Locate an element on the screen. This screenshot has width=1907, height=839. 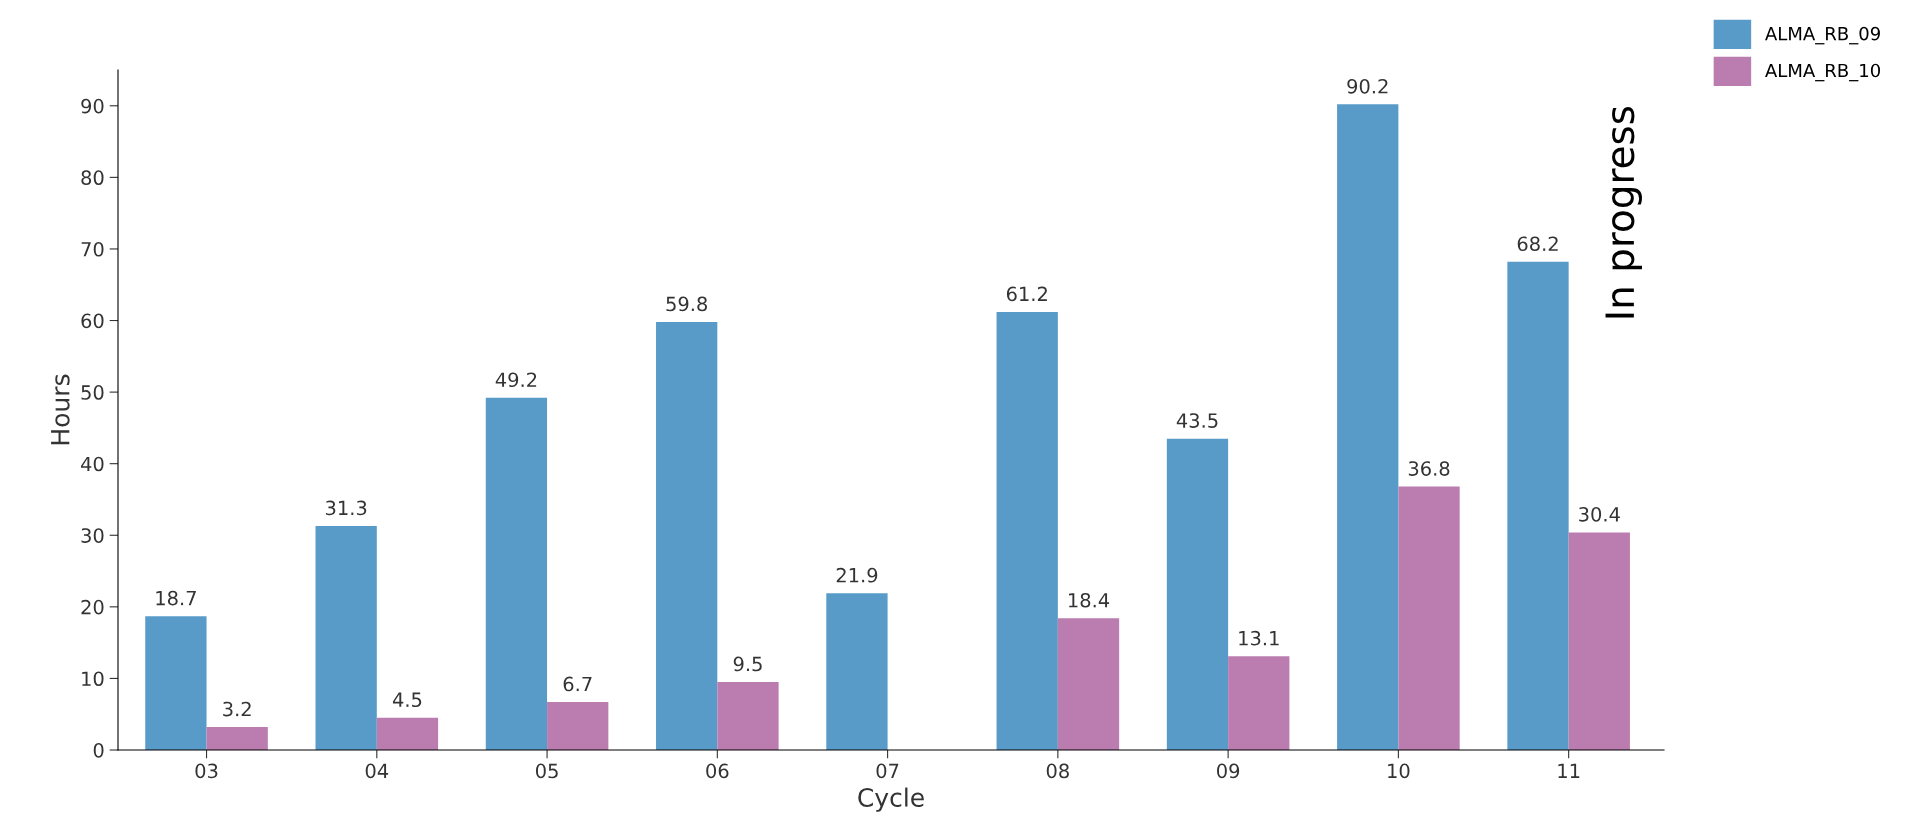
data-label: 68.2 is located at coordinates (1537, 244).